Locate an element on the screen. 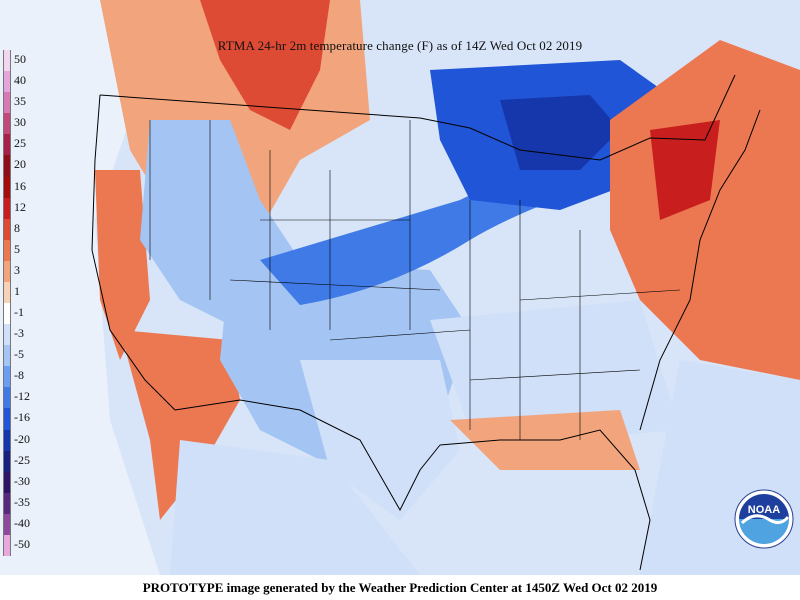 This screenshot has width=800, height=600. legend-item: -25 is located at coordinates (23, 461).